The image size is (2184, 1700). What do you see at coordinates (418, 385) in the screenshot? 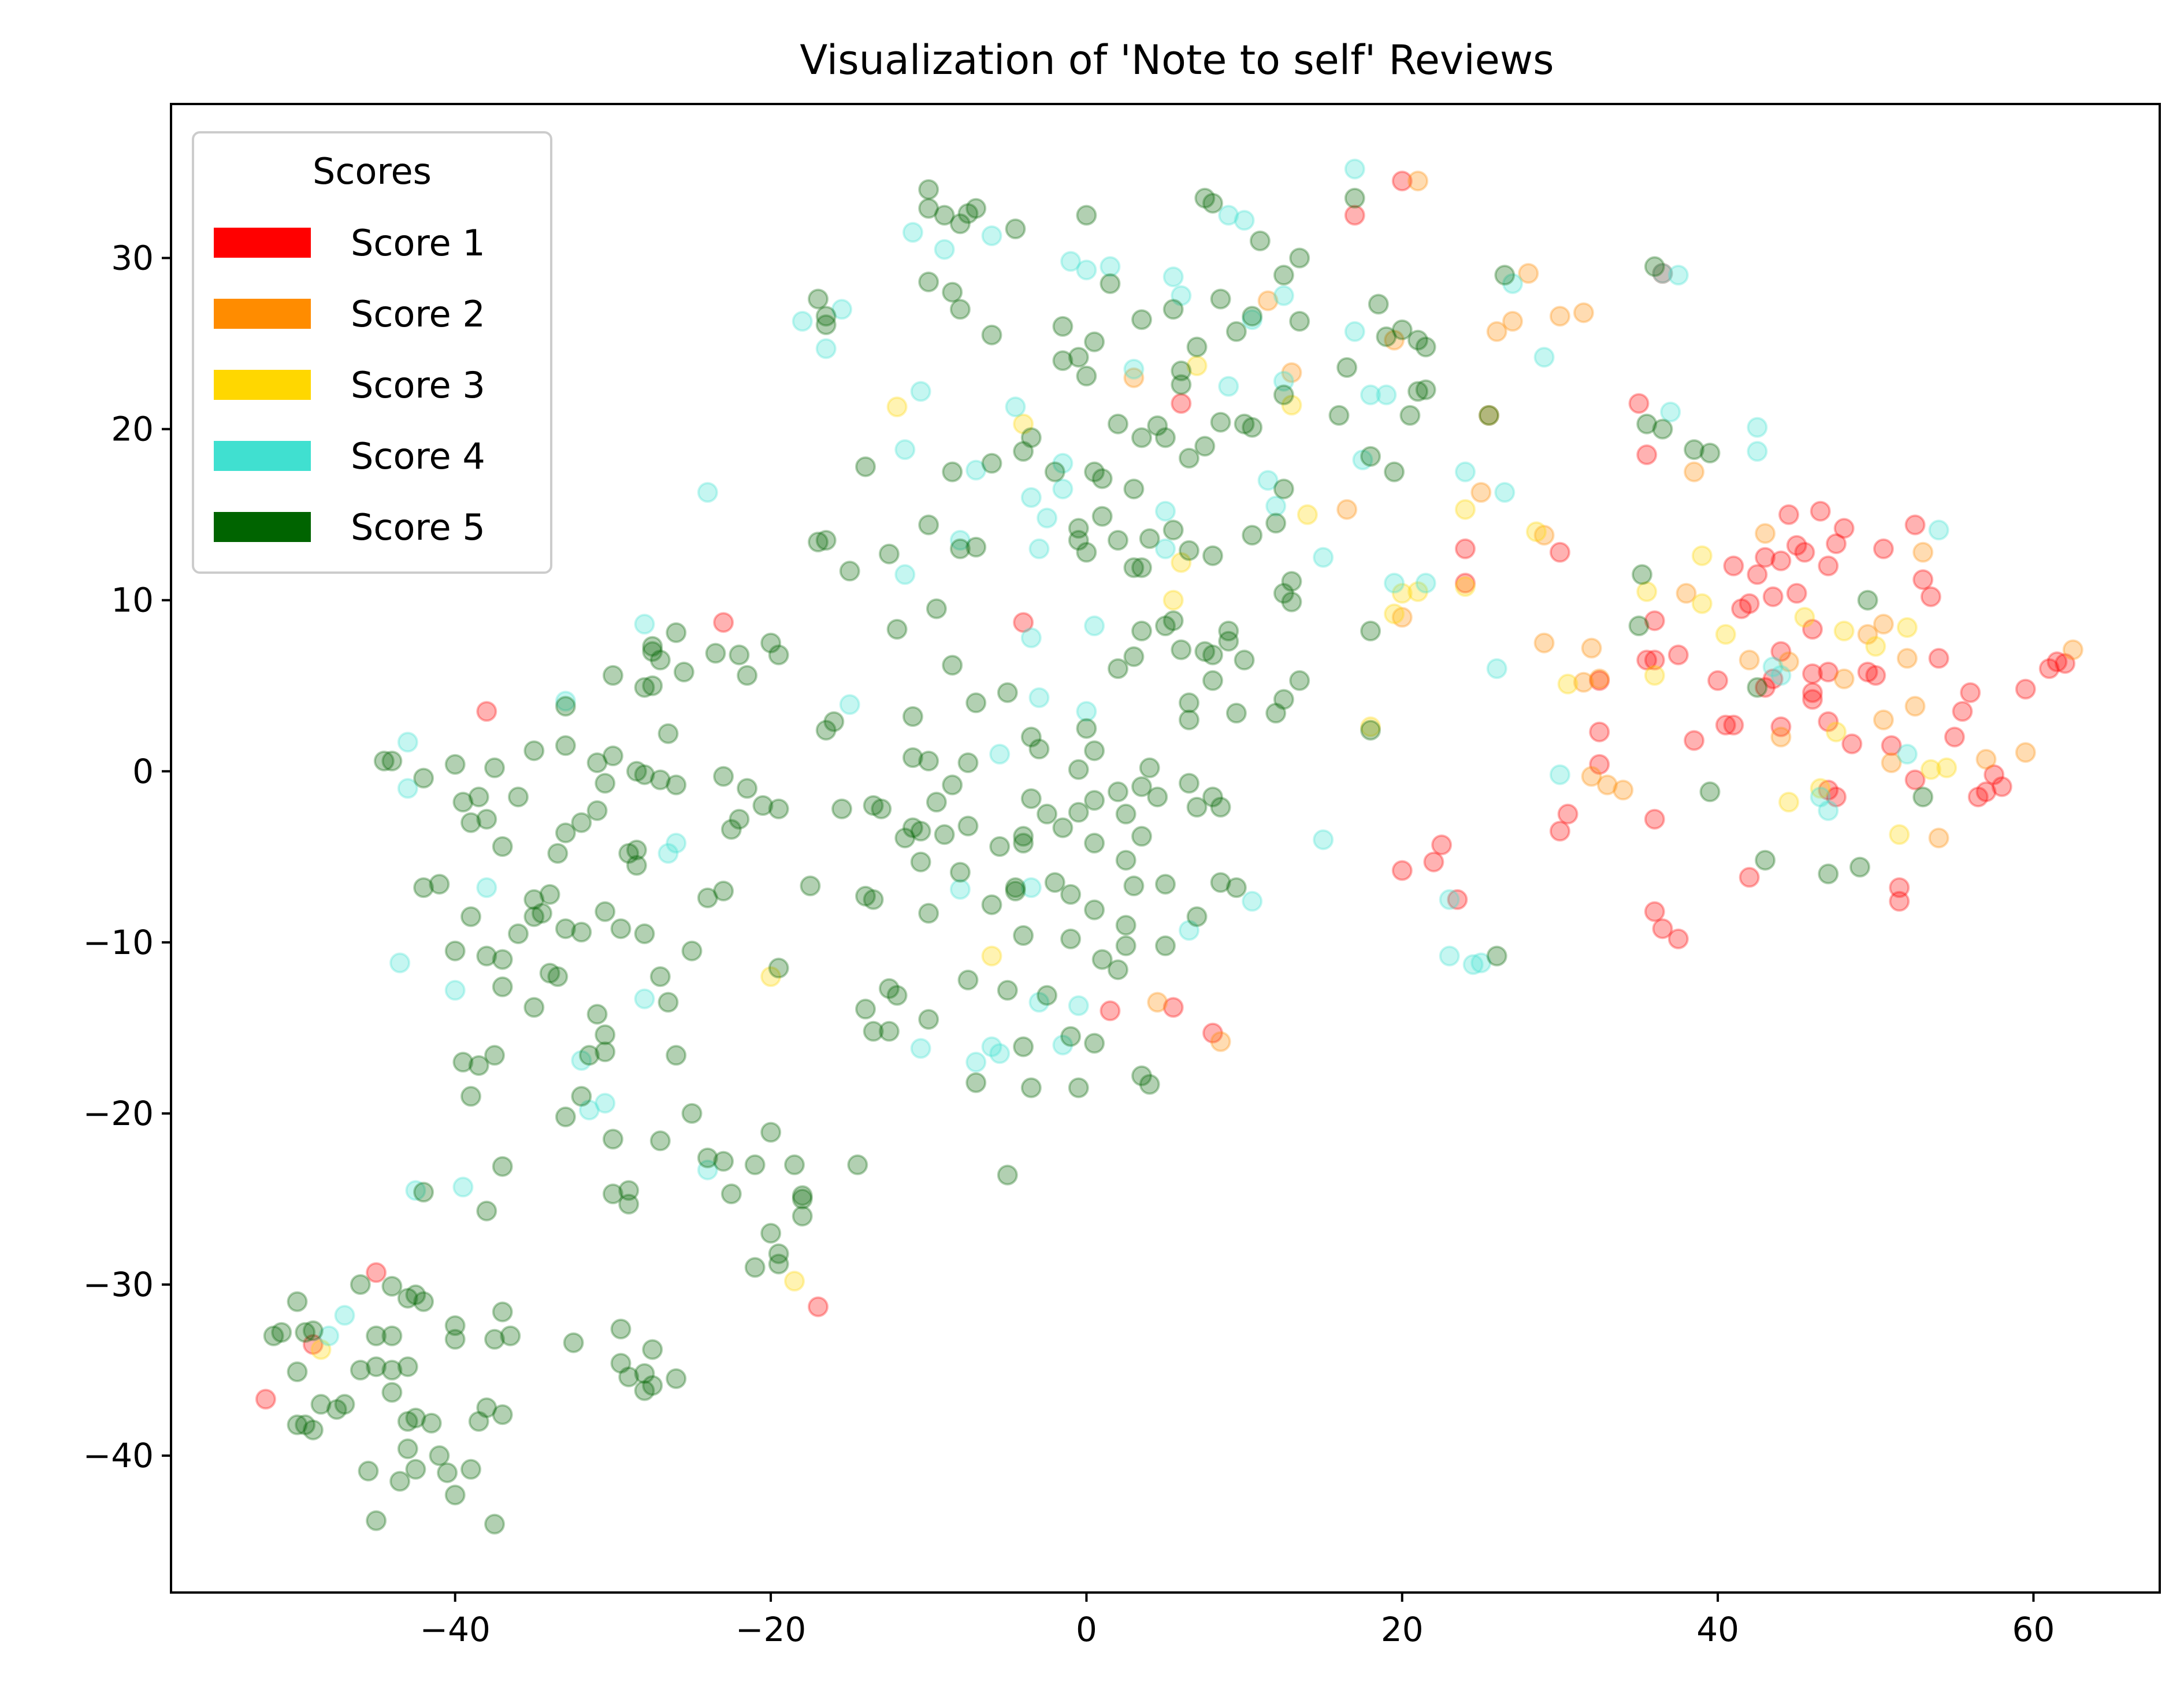
I see `legend-label: Score 3` at bounding box center [418, 385].